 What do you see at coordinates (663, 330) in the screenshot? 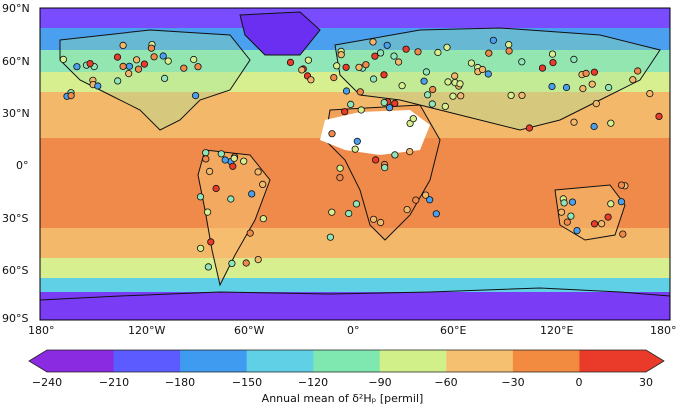
I see `lon-tick-180e: 180°` at bounding box center [663, 330].